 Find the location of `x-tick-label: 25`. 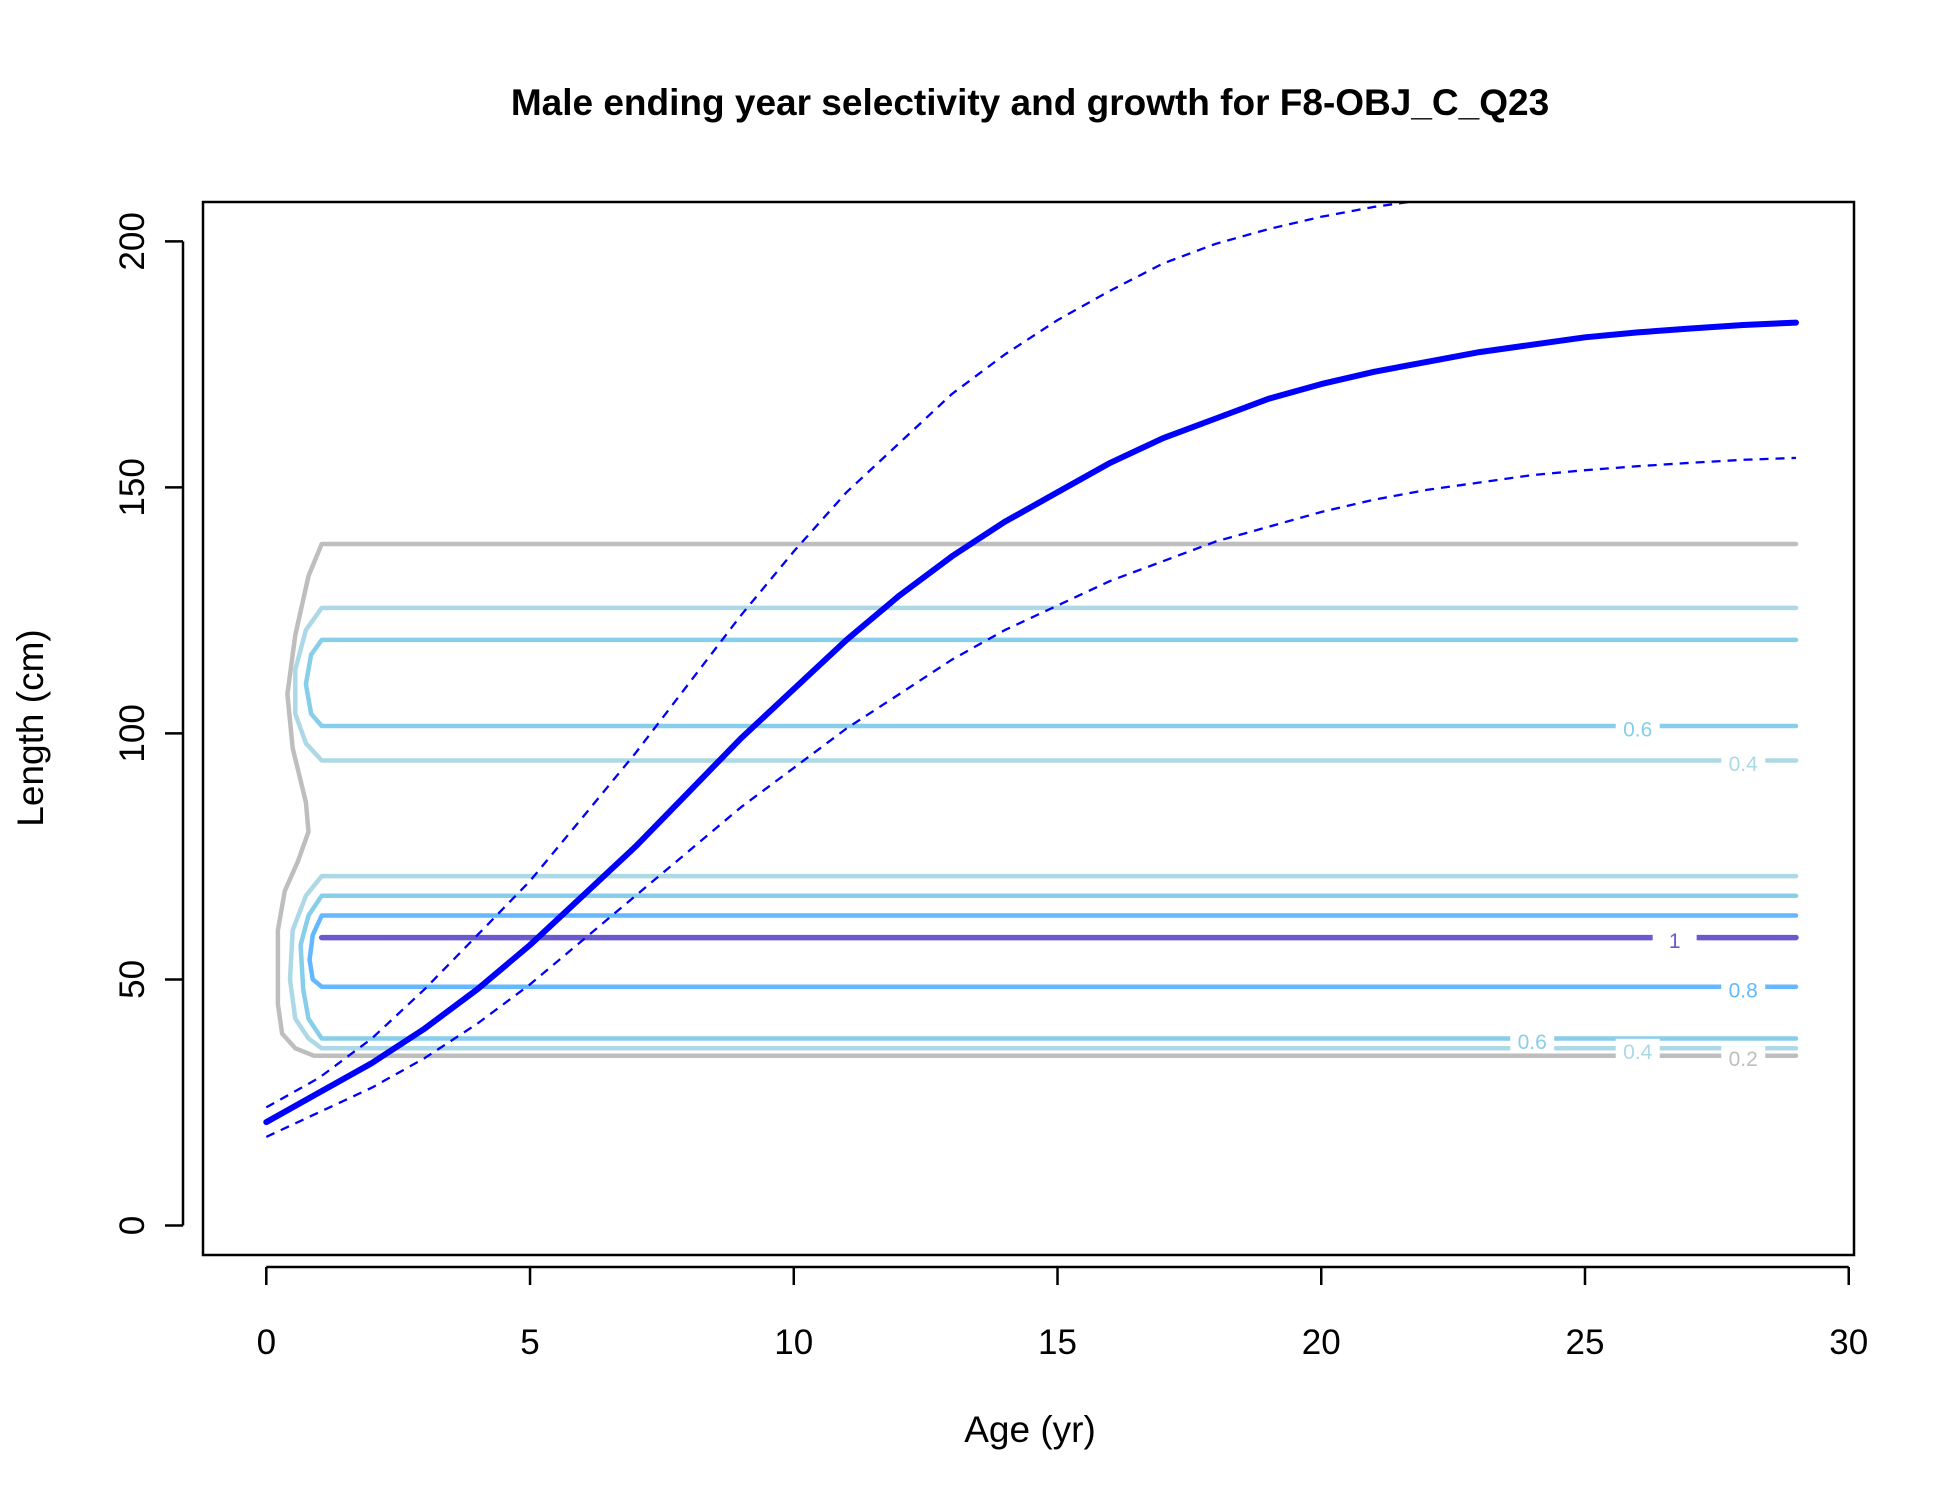

x-tick-label: 25 is located at coordinates (1585, 1342).